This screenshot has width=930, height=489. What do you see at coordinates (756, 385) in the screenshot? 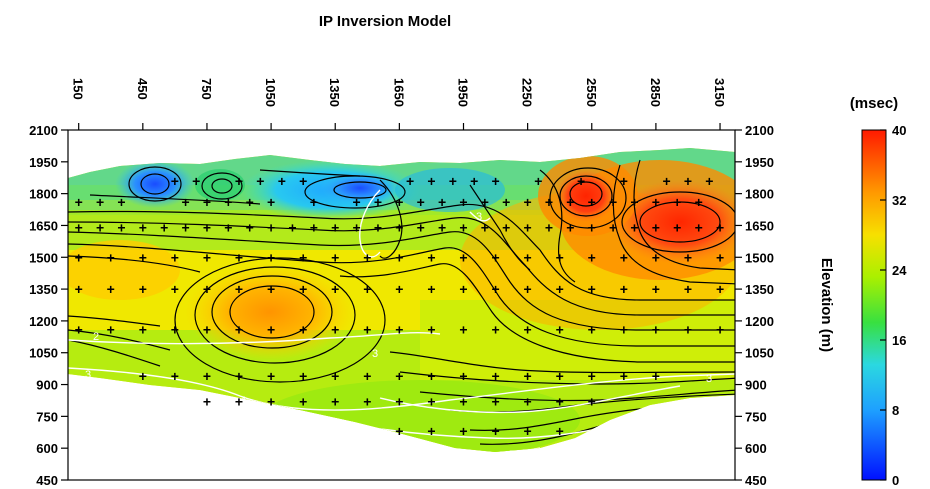
I see `y-tick-label-right: 900` at bounding box center [756, 385].